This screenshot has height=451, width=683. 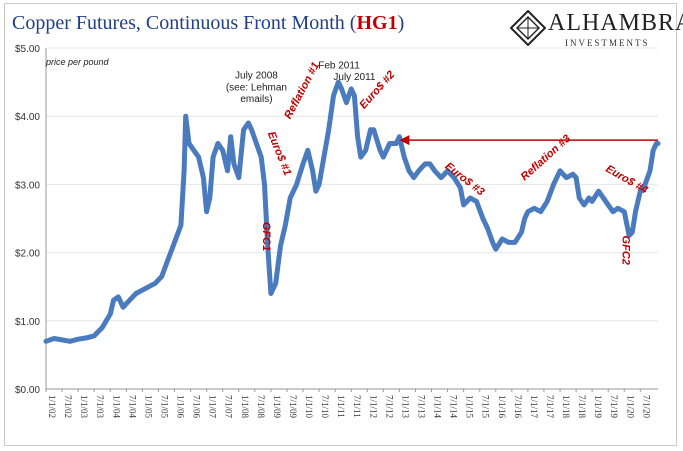 What do you see at coordinates (256, 76) in the screenshot?
I see `chart-annotation: July 2008` at bounding box center [256, 76].